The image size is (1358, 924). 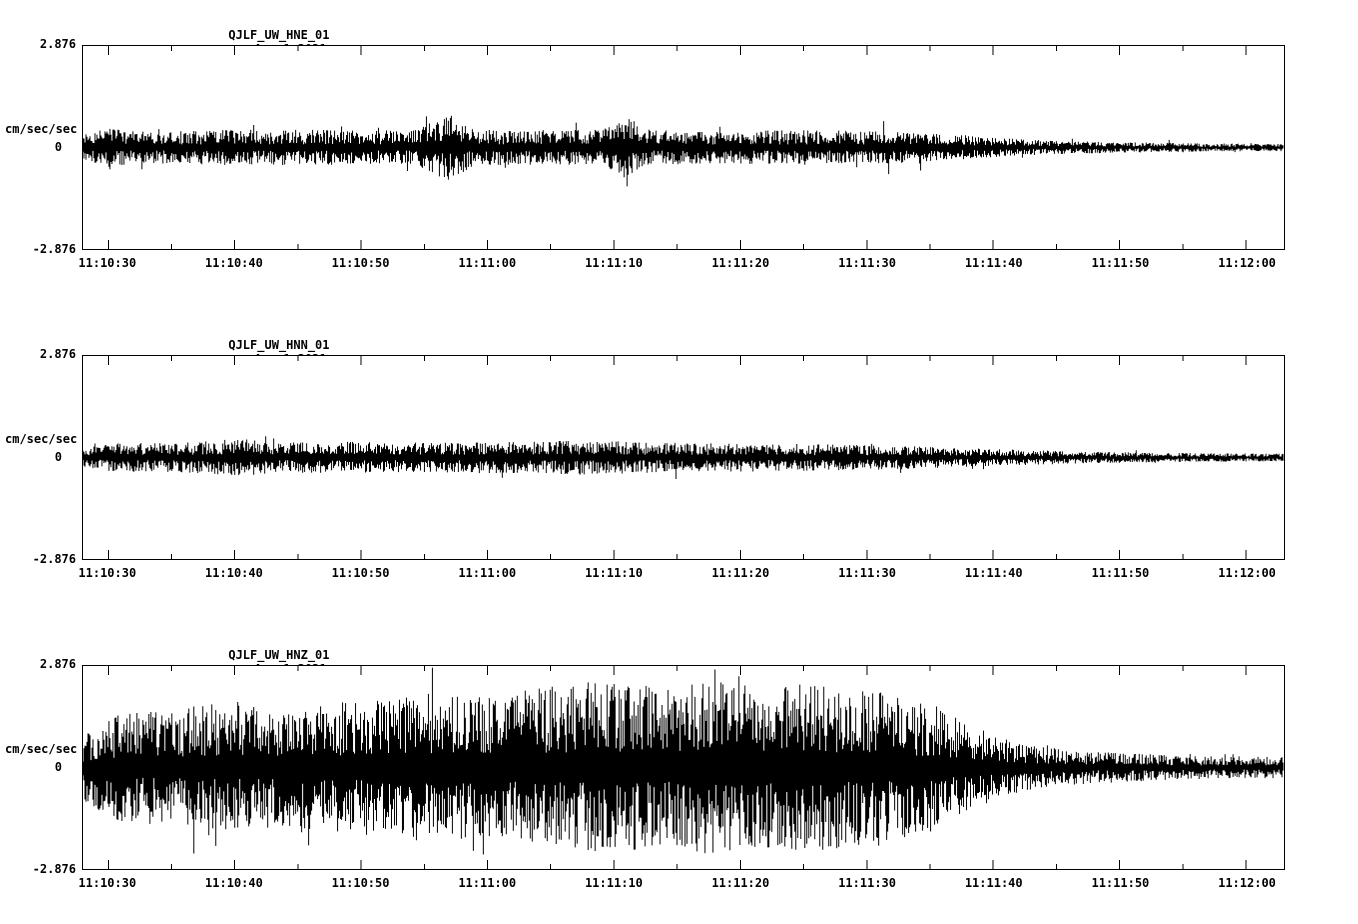 I want to click on station-label: QJLF_UW_HNZ_01, so click(x=279, y=655).